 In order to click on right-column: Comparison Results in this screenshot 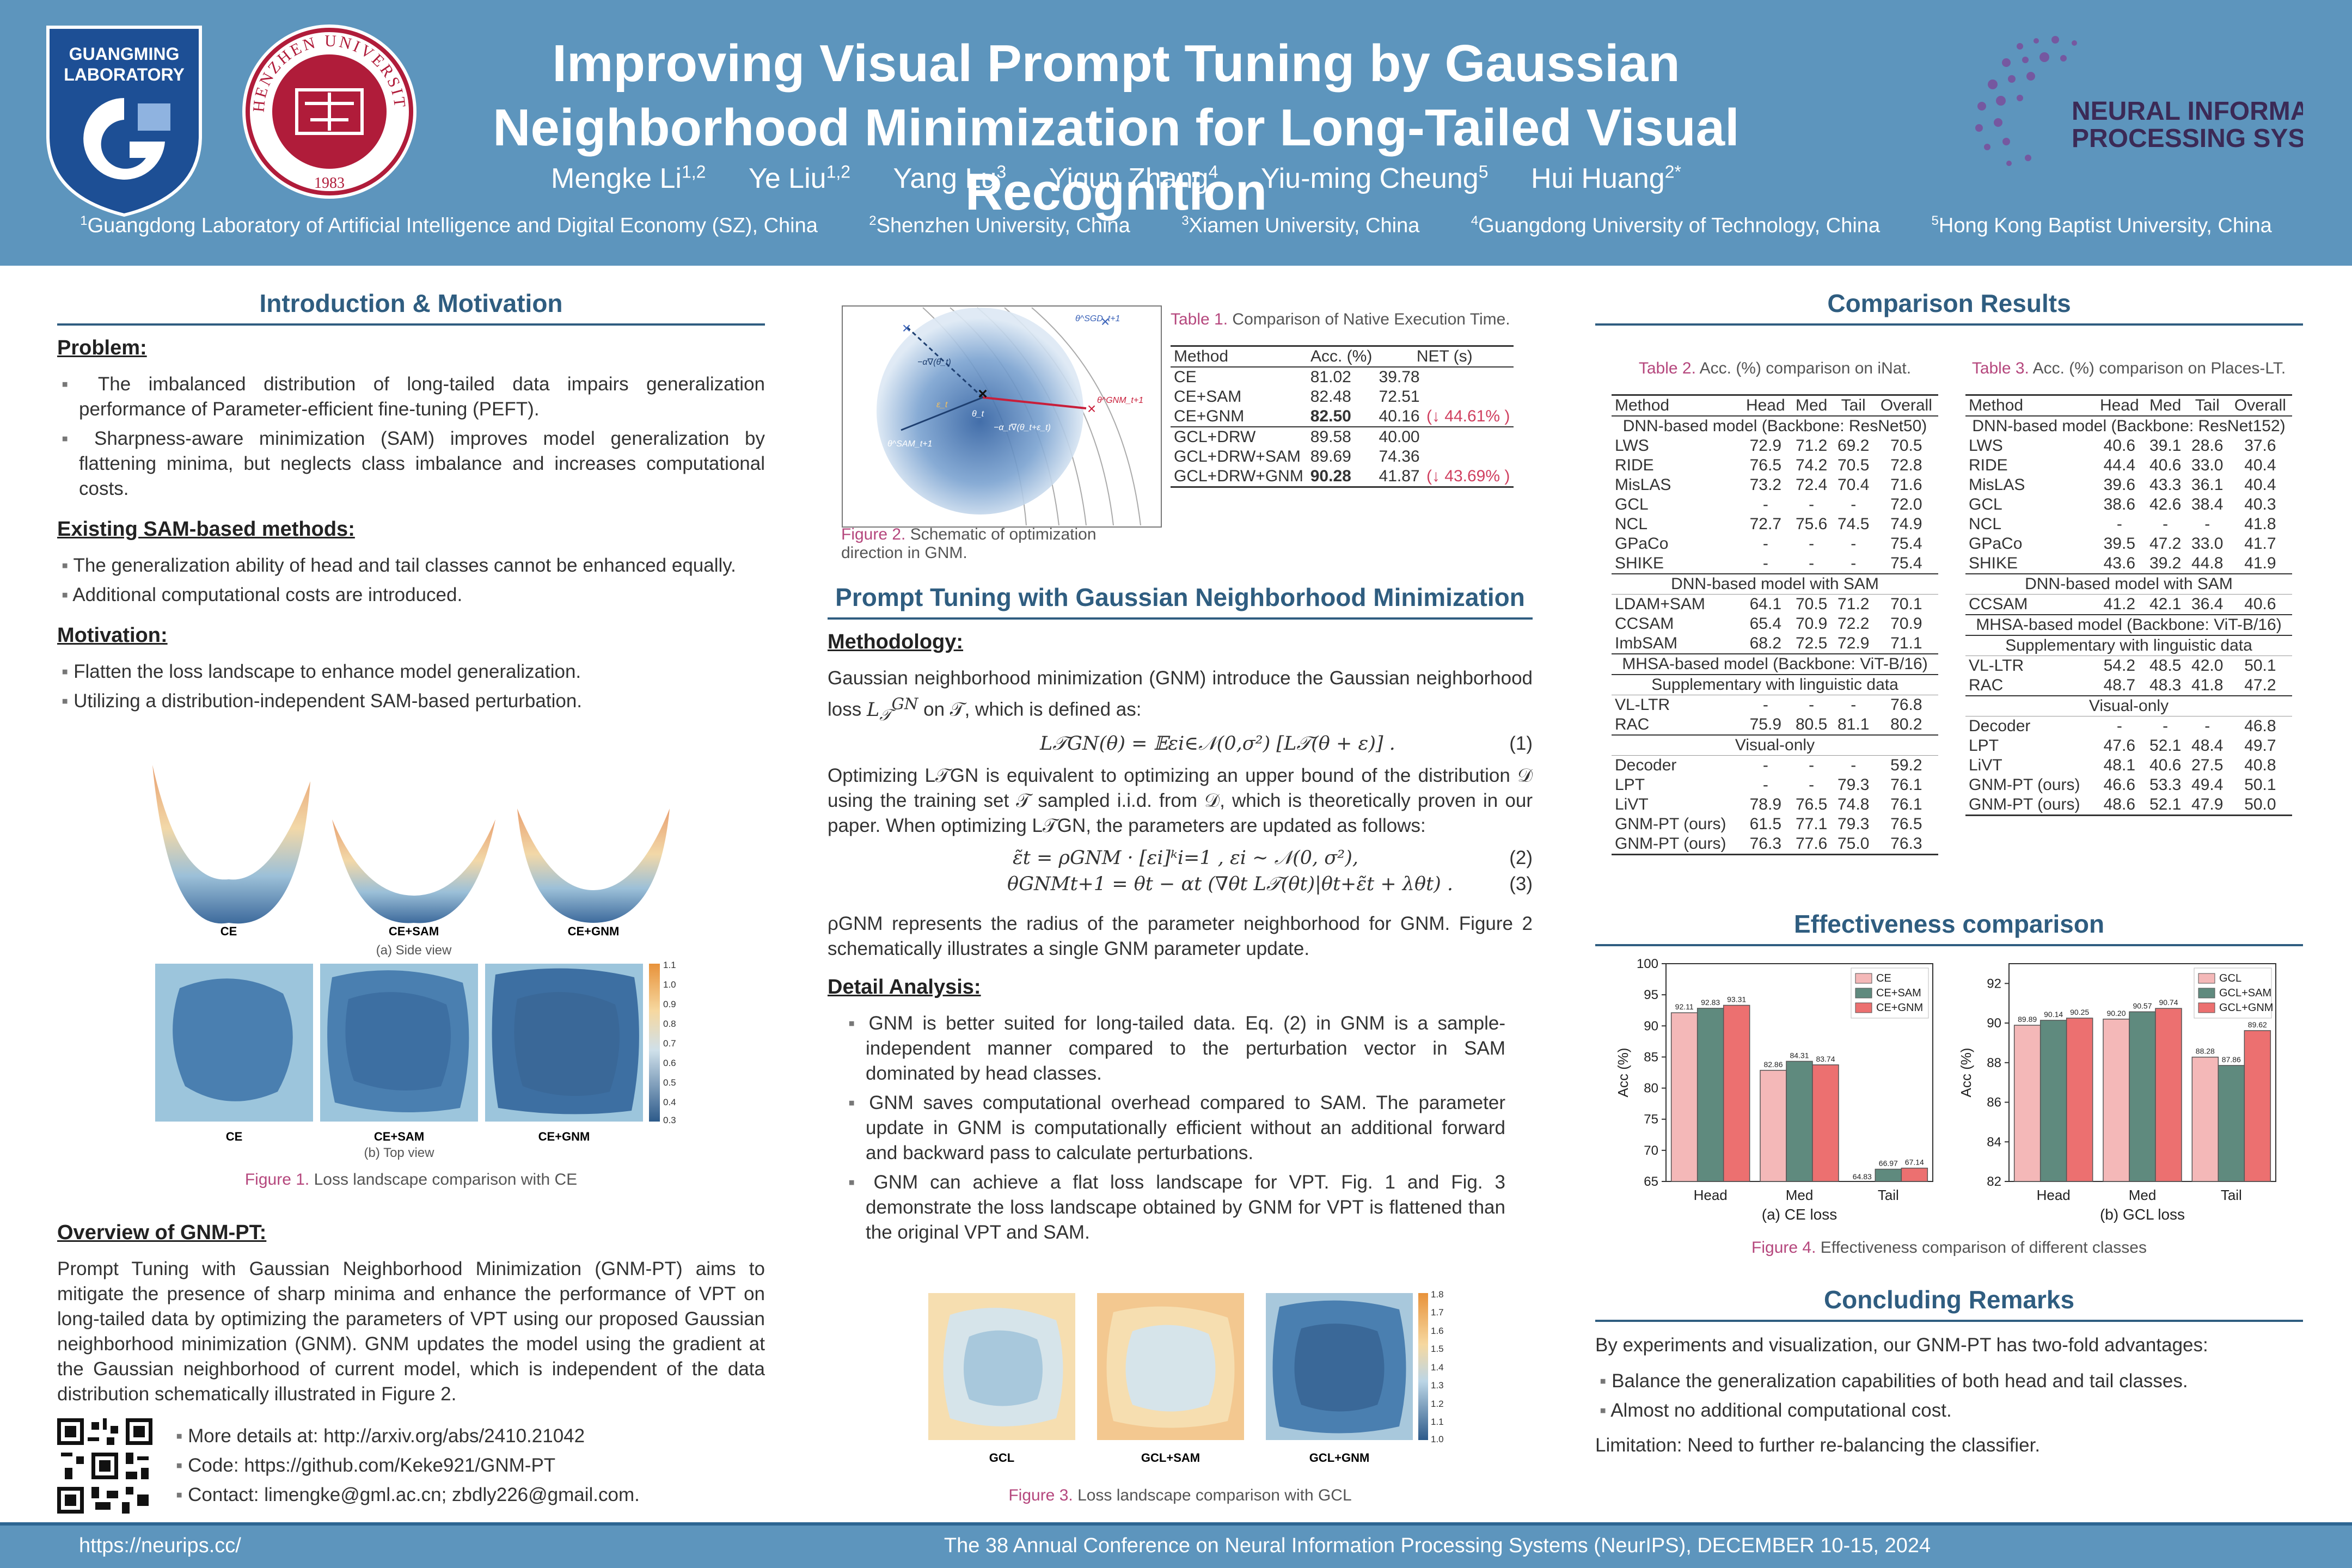, I will do `click(1949, 312)`.